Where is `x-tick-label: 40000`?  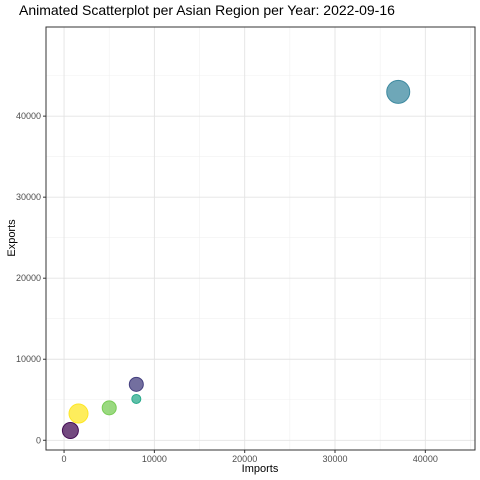 x-tick-label: 40000 is located at coordinates (425, 459).